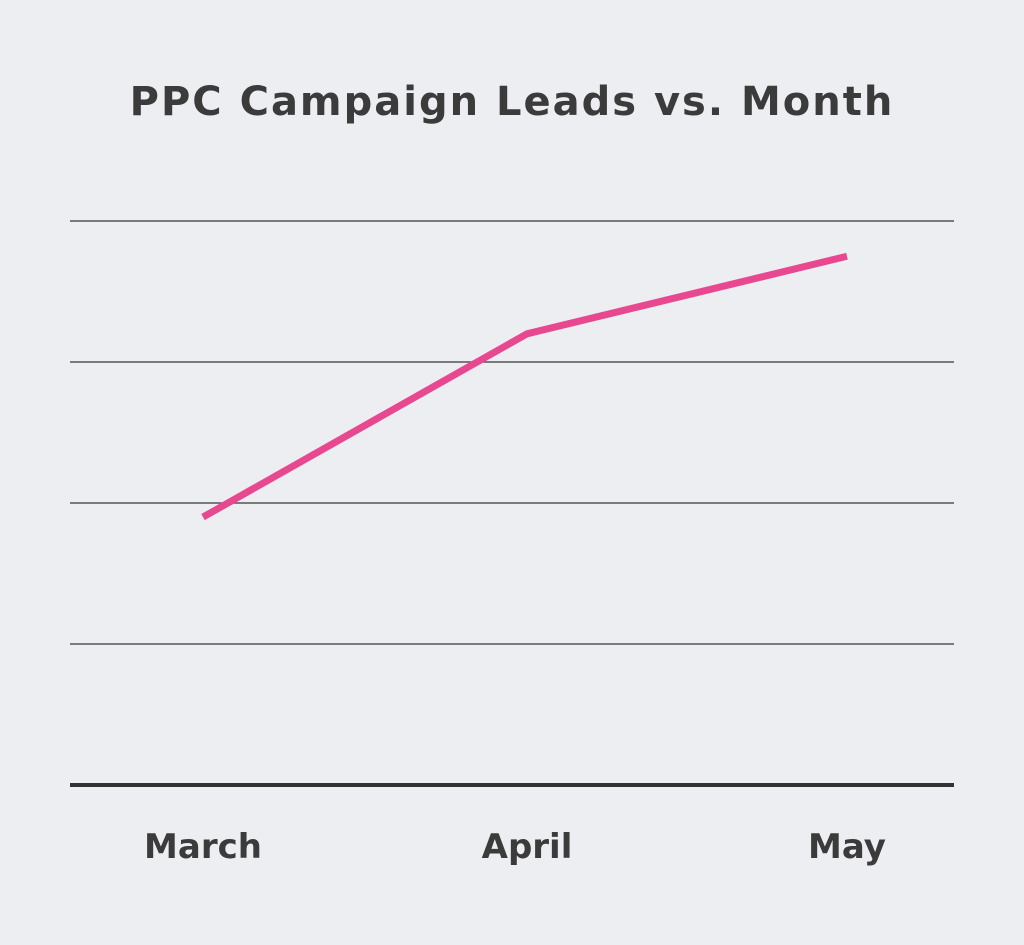  Describe the element at coordinates (847, 847) in the screenshot. I see `x-tick-label-may: May` at that location.